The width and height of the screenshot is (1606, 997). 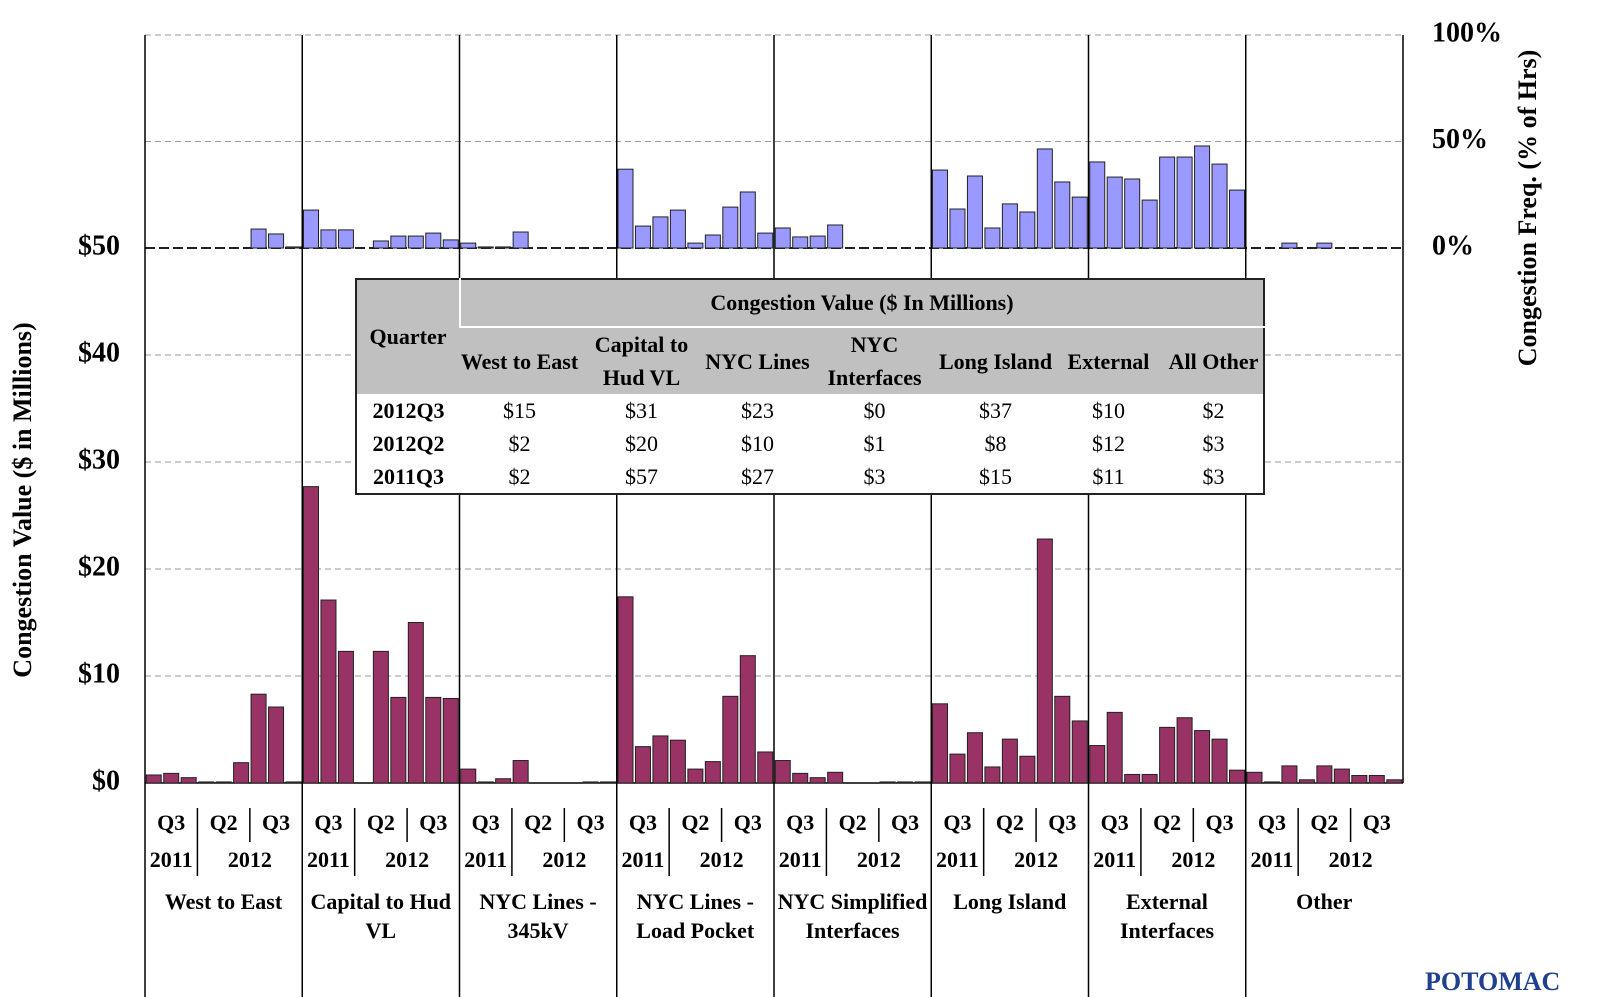 I want to click on y-tick-label: $40, so click(x=99, y=352).